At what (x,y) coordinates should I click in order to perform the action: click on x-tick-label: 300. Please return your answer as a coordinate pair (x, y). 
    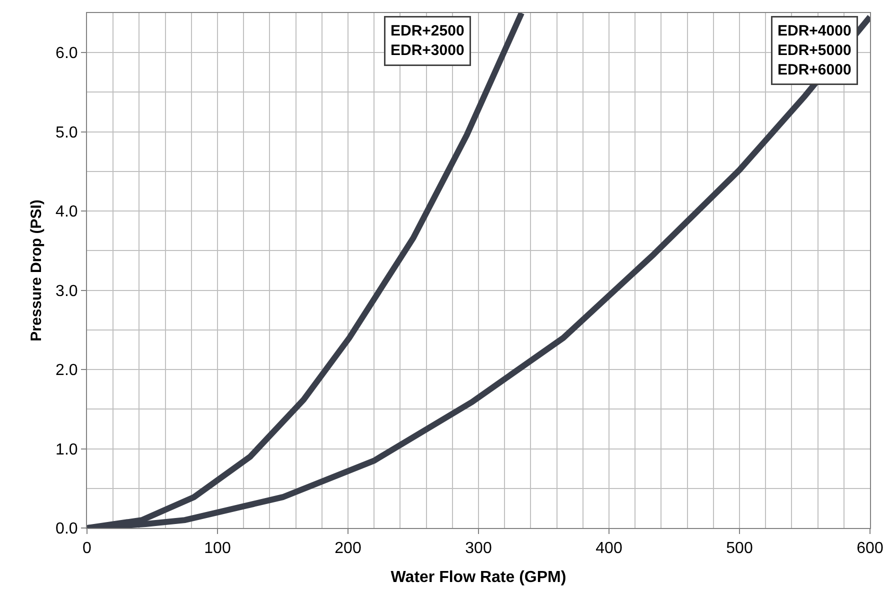
    Looking at the image, I should click on (478, 549).